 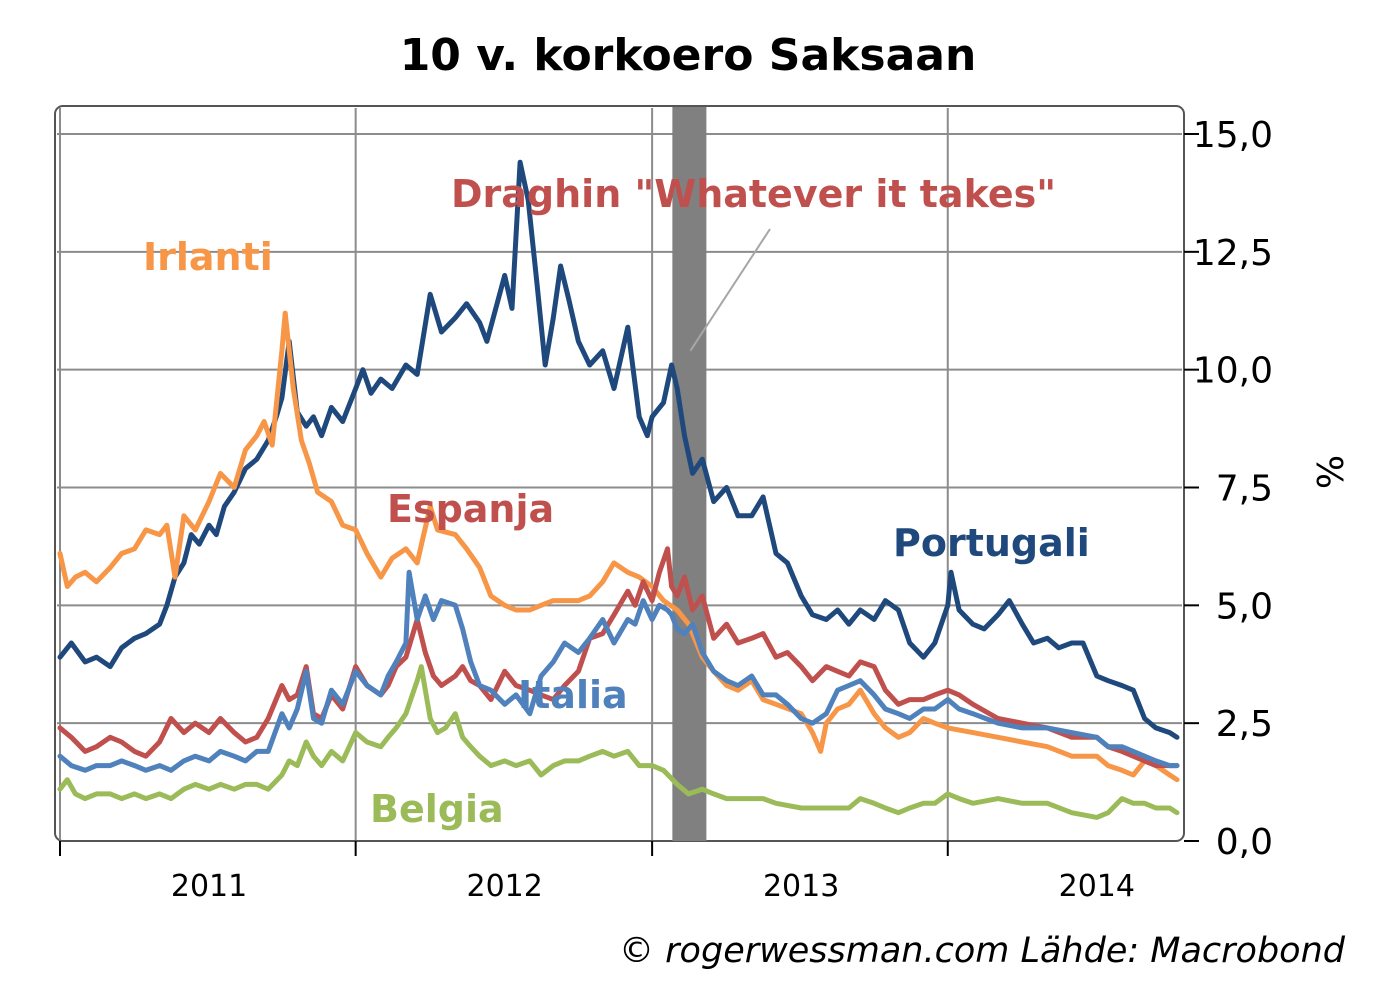 I want to click on y-tick-label: 2,5, so click(x=1244, y=724).